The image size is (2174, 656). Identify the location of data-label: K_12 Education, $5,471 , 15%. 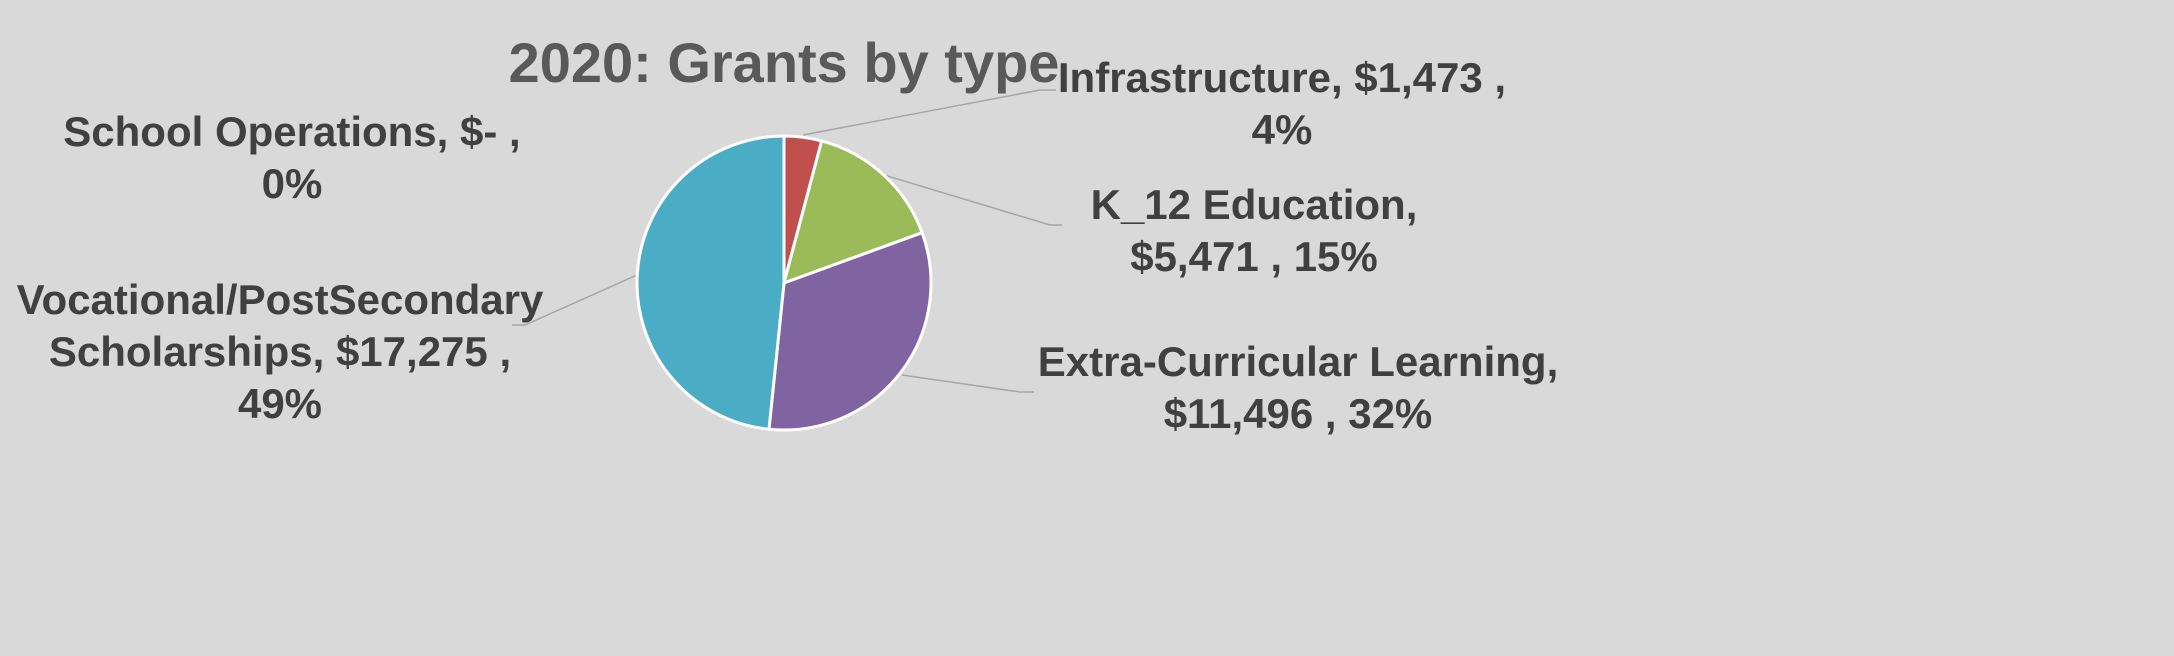
(1254, 231).